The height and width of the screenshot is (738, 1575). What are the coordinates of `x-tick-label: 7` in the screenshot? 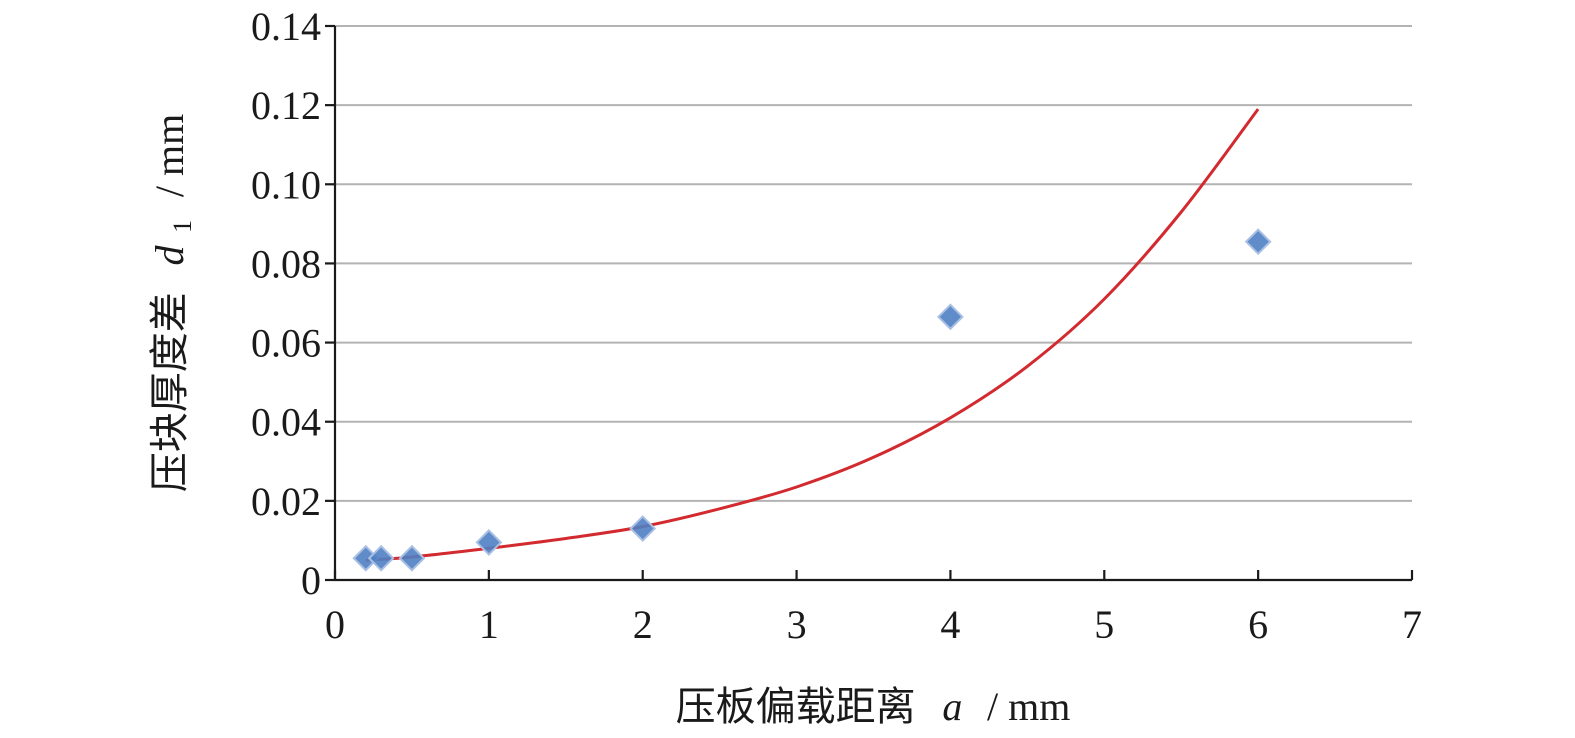 It's located at (1412, 624).